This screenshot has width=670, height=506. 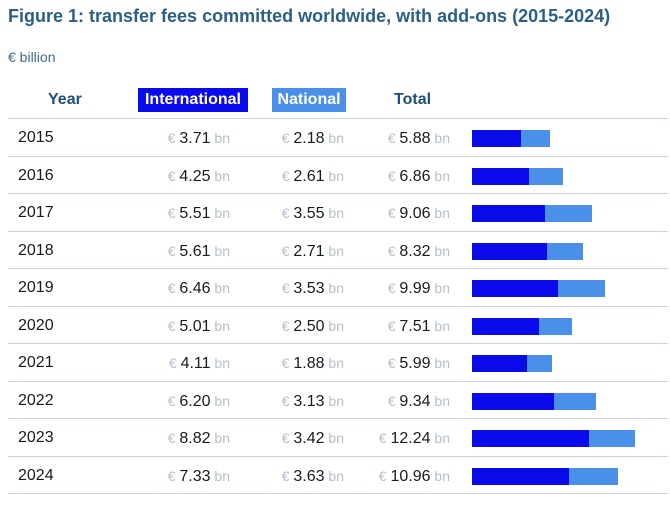 I want to click on national-value-number: 3.42, so click(x=309, y=438).